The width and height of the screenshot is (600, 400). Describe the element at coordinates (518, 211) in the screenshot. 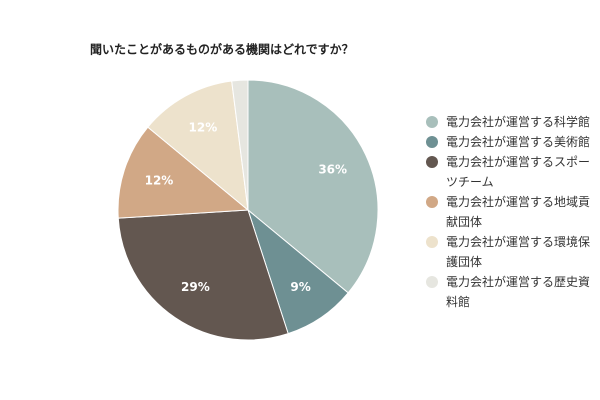

I see `legend-label: 電力会社が運営する地域貢献団体` at that location.